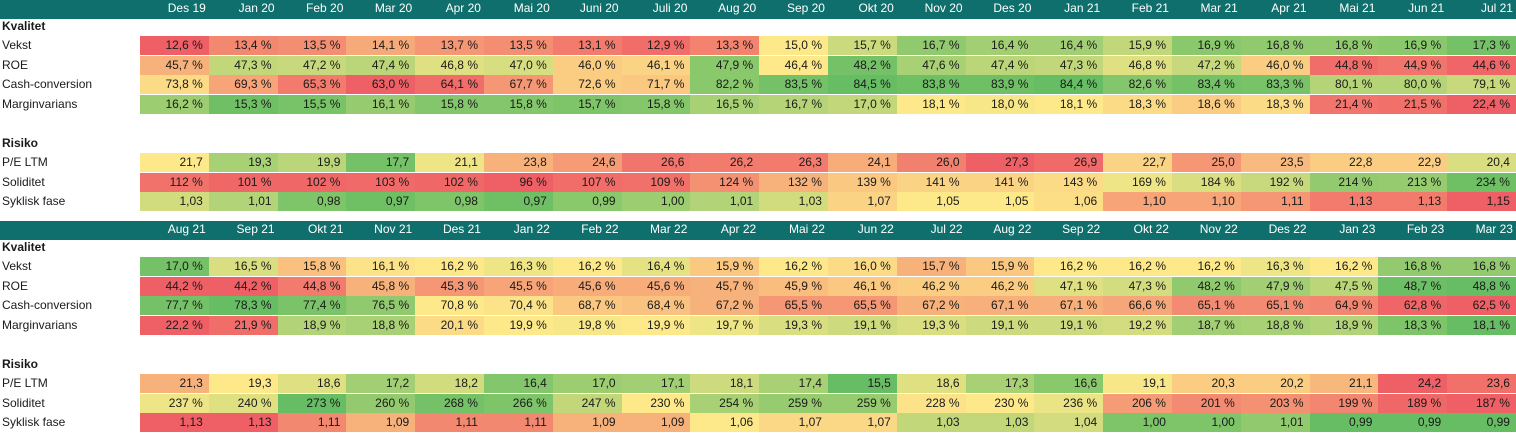 This screenshot has width=1516, height=444. Describe the element at coordinates (862, 266) in the screenshot. I see `value-cell: 16,0 %` at that location.